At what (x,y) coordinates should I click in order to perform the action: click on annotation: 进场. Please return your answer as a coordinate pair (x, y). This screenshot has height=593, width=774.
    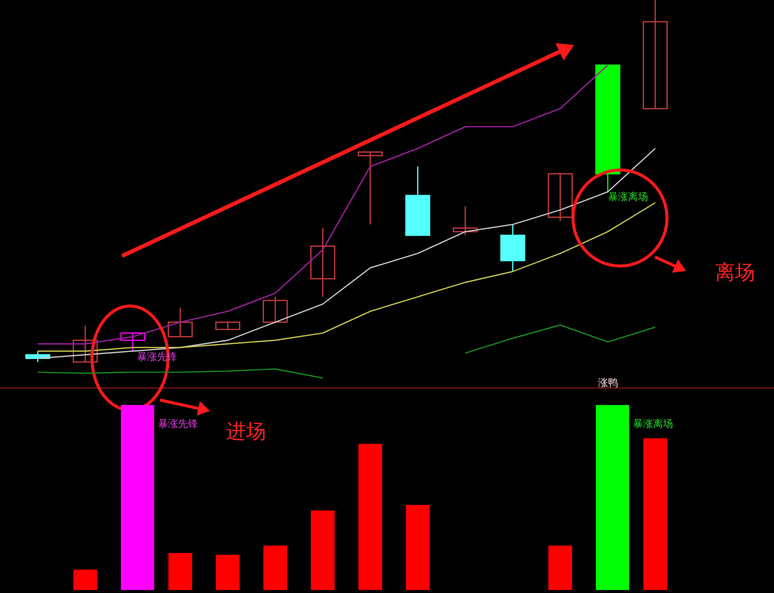
    Looking at the image, I should click on (246, 431).